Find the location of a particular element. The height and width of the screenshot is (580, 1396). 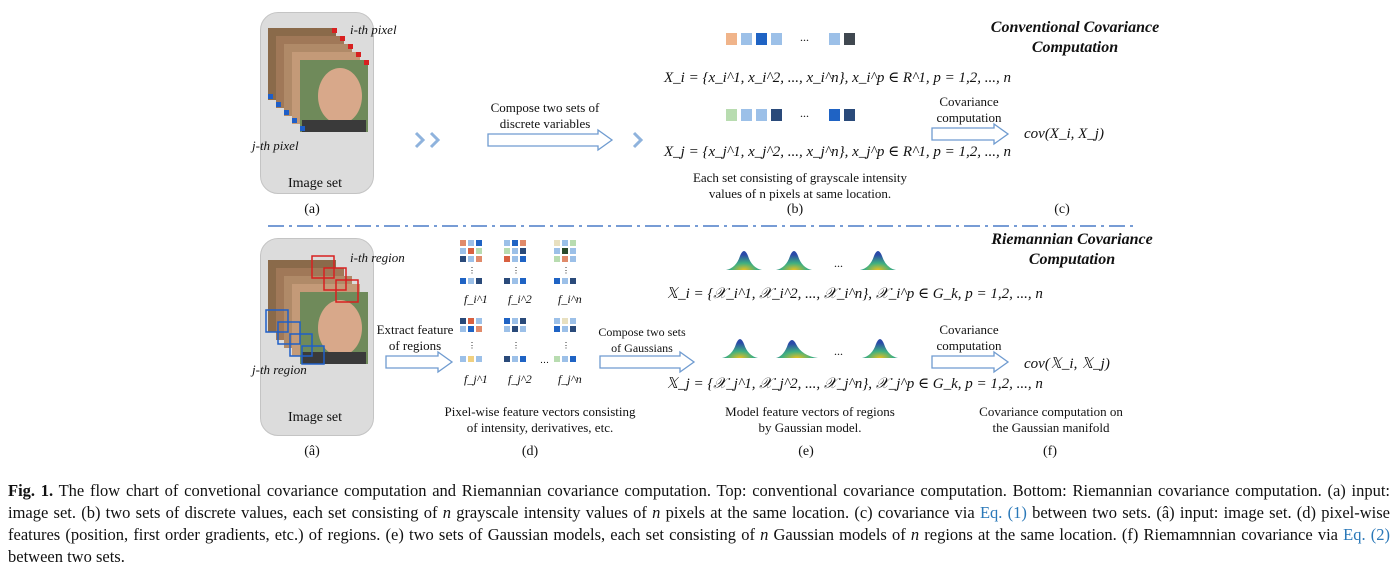

feature-label-fi2: f_i^2 is located at coordinates (520, 299).